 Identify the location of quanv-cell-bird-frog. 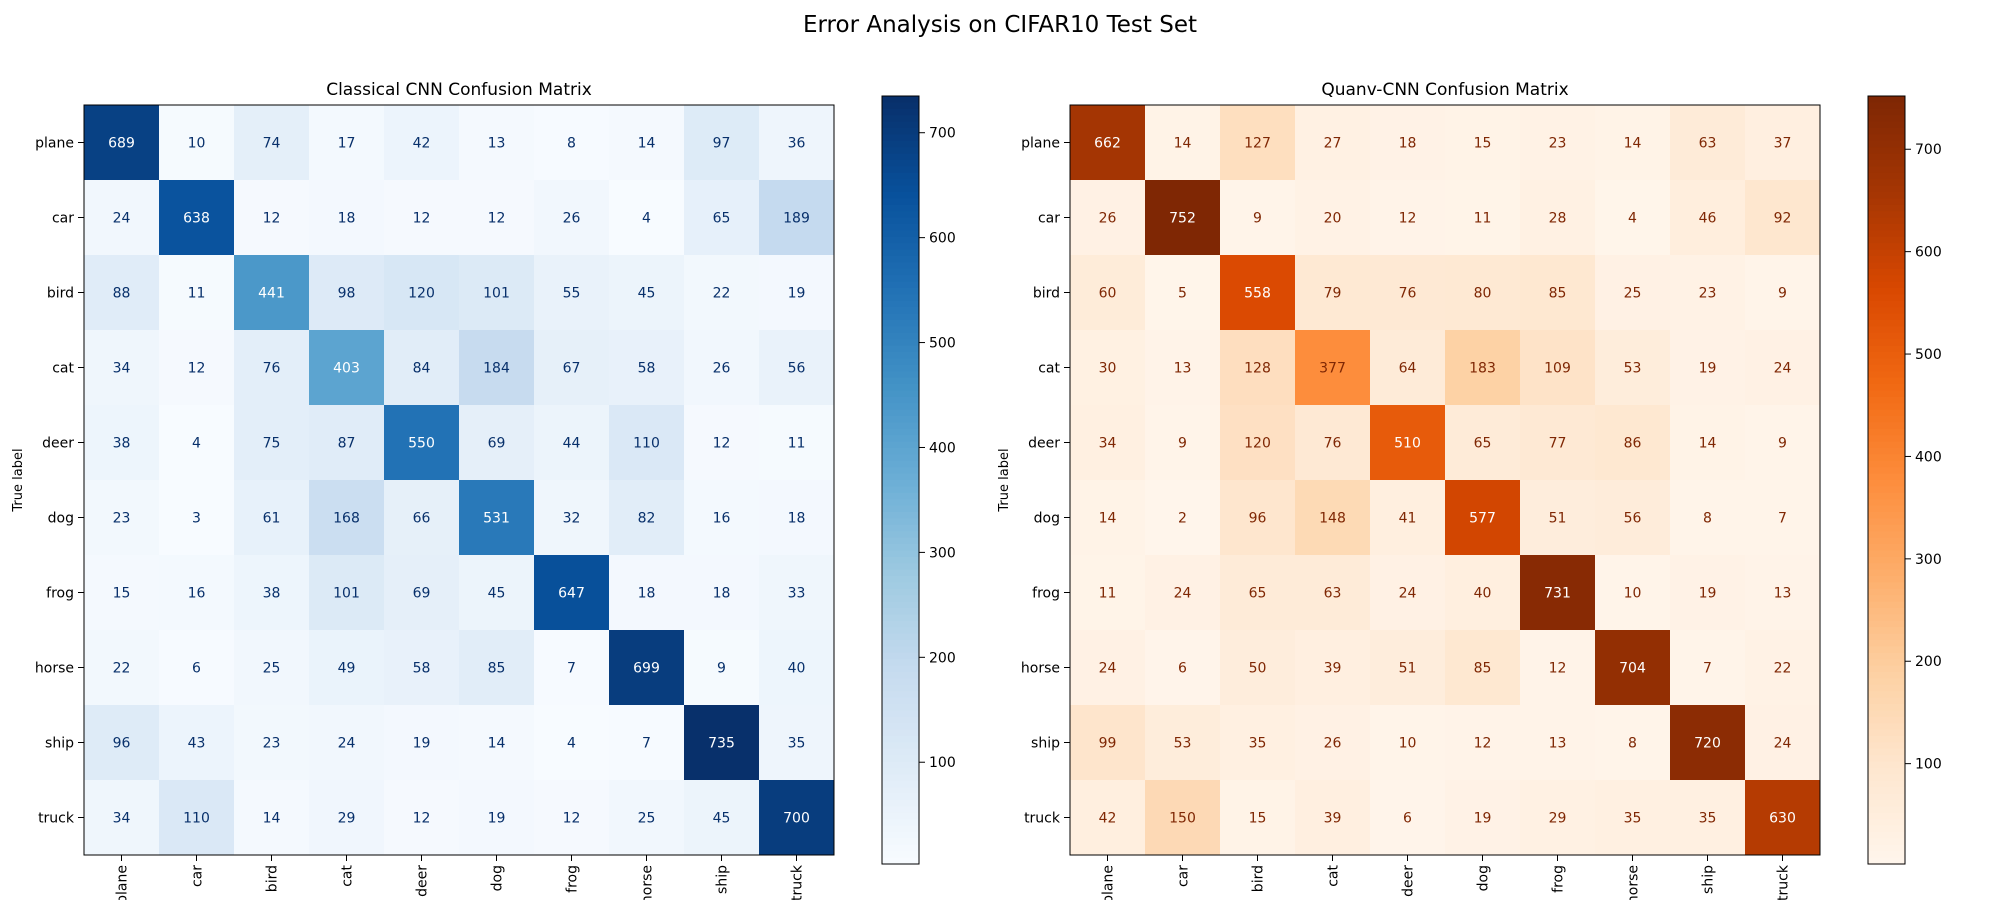
(1558, 293).